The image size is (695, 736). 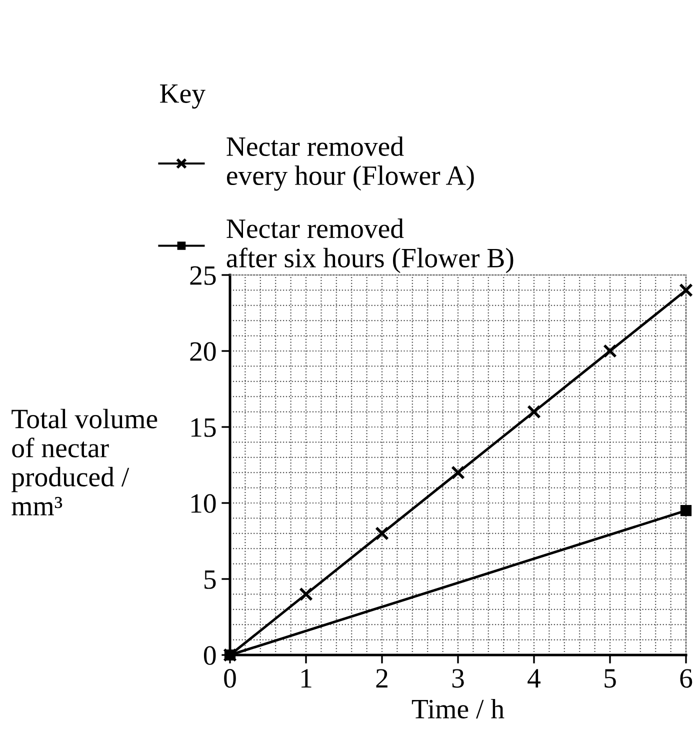 I want to click on legend-label: Nectar removed after six hours (Flower B), so click(x=370, y=246).